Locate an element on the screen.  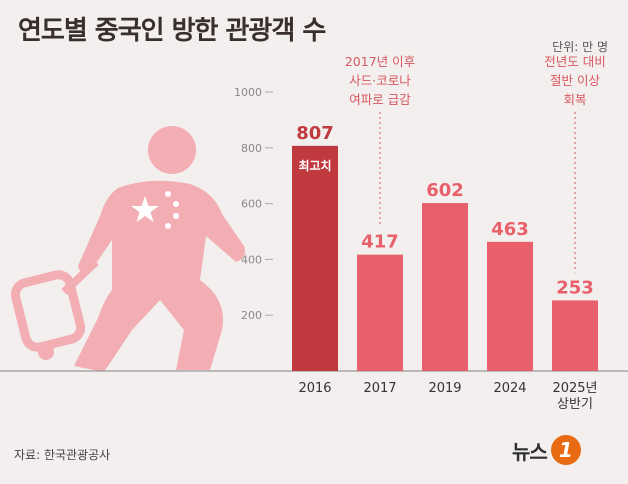
bar-value-label: 253 is located at coordinates (575, 287).